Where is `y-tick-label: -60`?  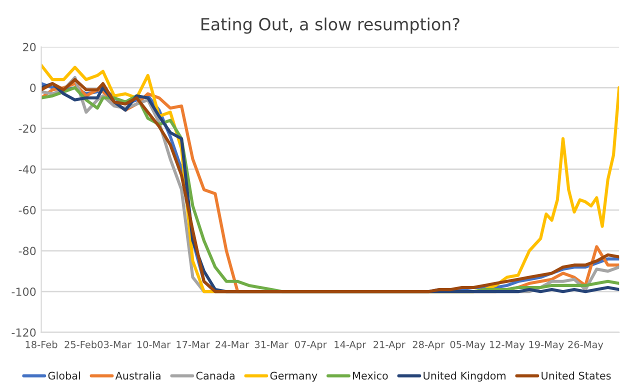
y-tick-label: -60 is located at coordinates (27, 210).